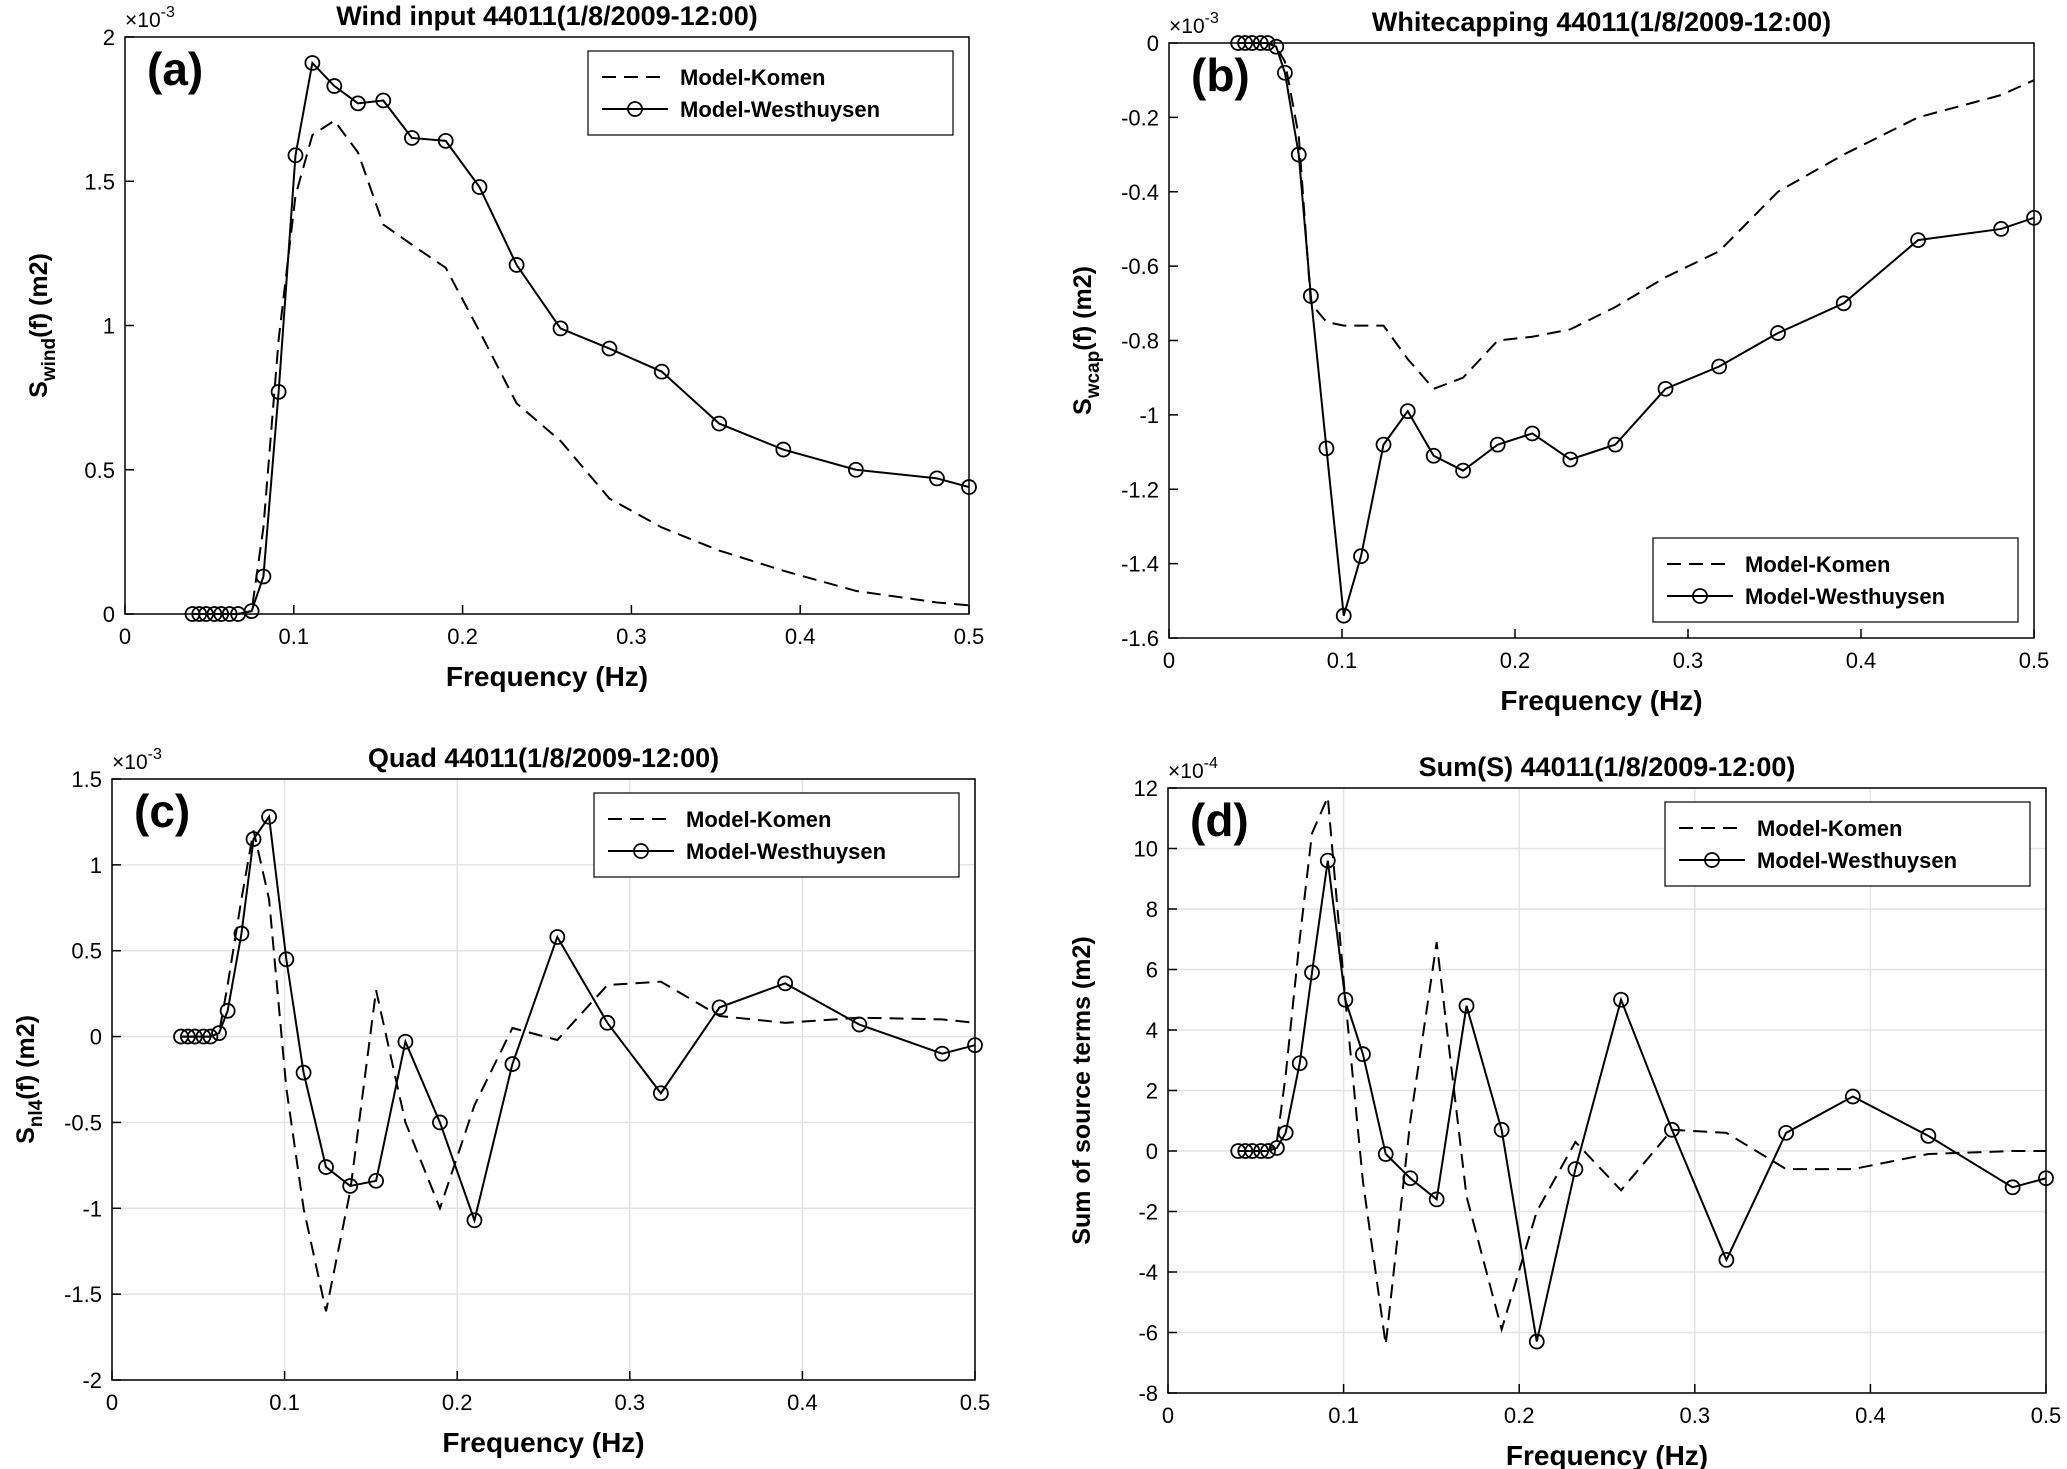 The image size is (2067, 1469). What do you see at coordinates (1607, 1454) in the screenshot?
I see `x-axis-label: Frequency (Hz)` at bounding box center [1607, 1454].